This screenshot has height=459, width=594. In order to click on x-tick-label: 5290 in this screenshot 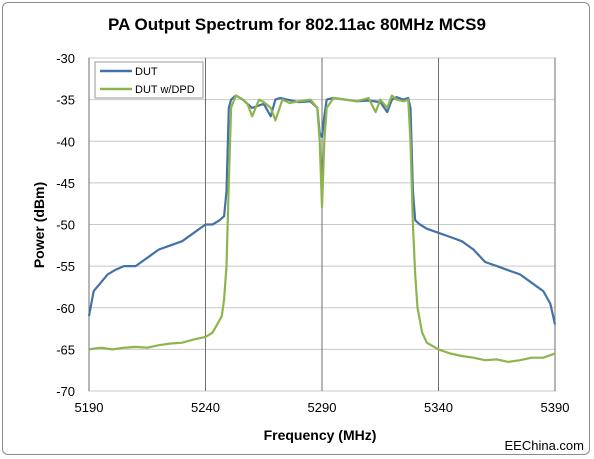, I will do `click(322, 407)`.